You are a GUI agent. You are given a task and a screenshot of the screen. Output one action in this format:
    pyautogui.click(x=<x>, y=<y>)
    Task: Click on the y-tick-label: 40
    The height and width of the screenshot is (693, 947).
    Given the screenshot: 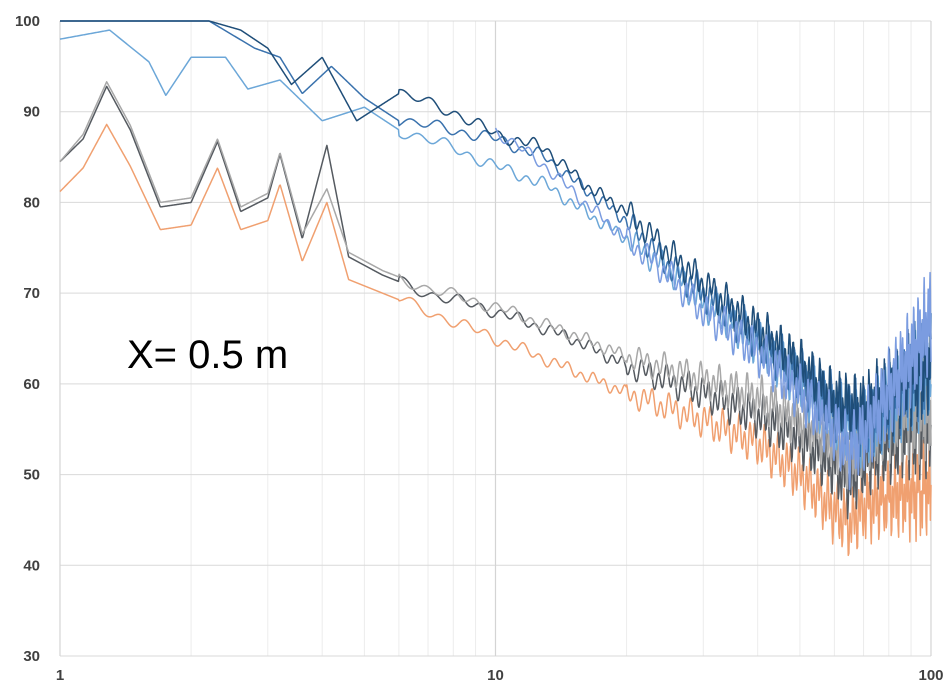 What is the action you would take?
    pyautogui.click(x=31, y=565)
    